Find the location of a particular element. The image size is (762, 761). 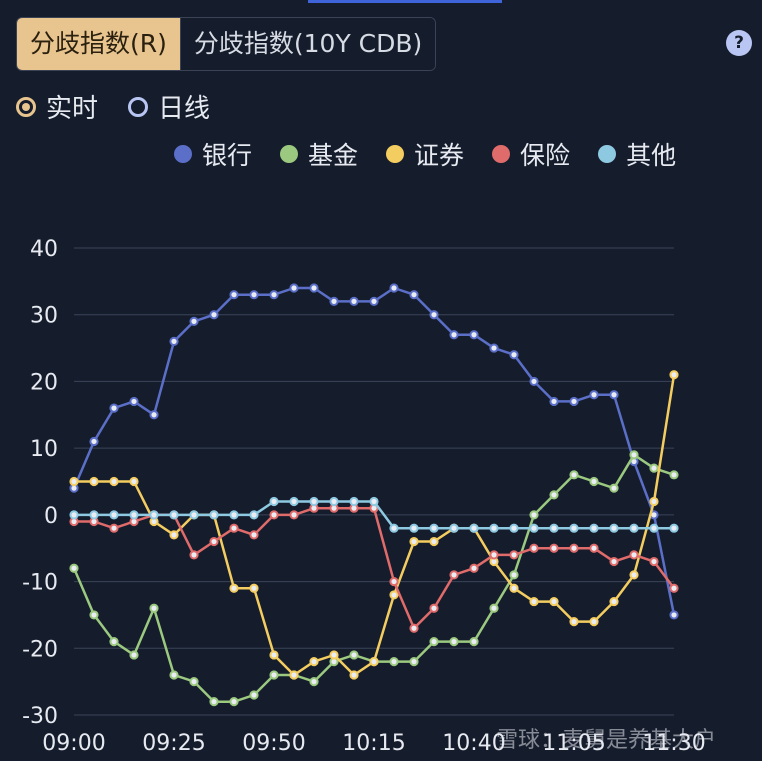

chart-legend: 银行 基金 证券 保险 其他 is located at coordinates (425, 154).